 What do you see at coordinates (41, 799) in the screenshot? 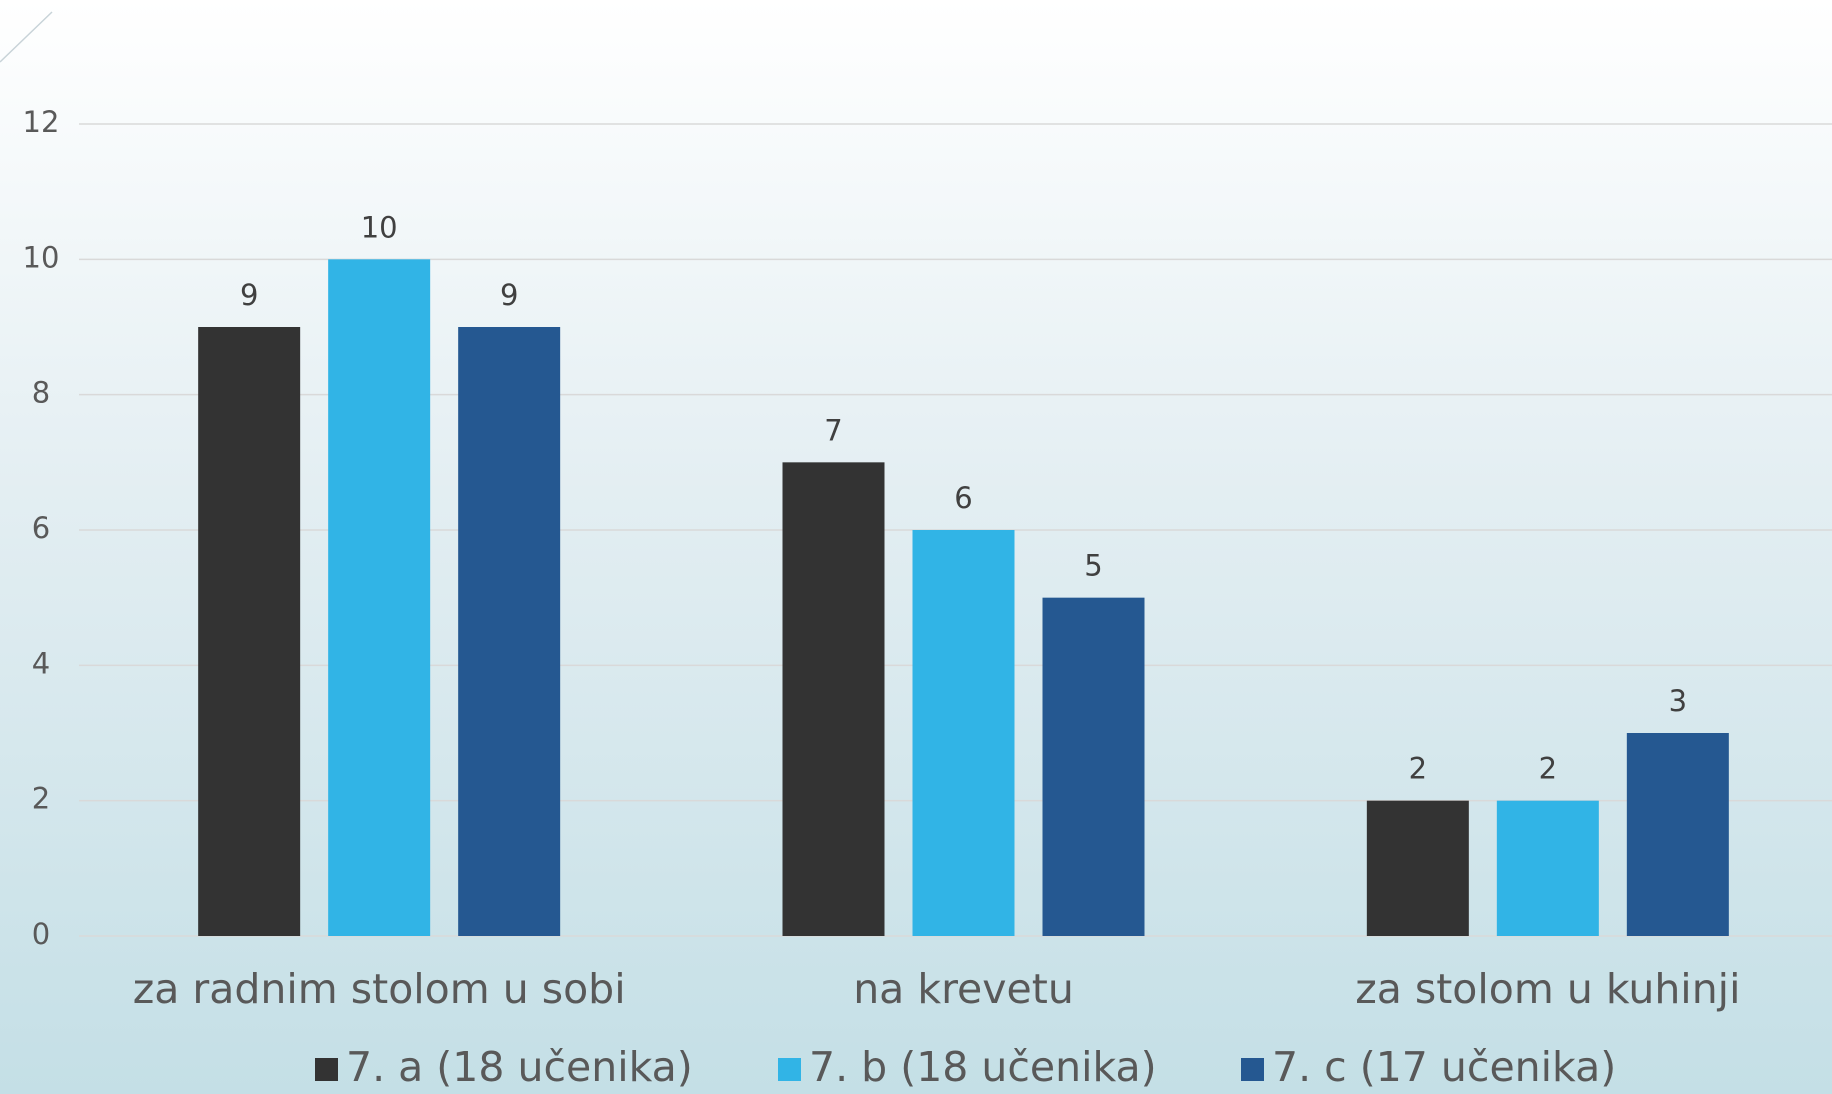
I see `y-tick-label: 2` at bounding box center [41, 799].